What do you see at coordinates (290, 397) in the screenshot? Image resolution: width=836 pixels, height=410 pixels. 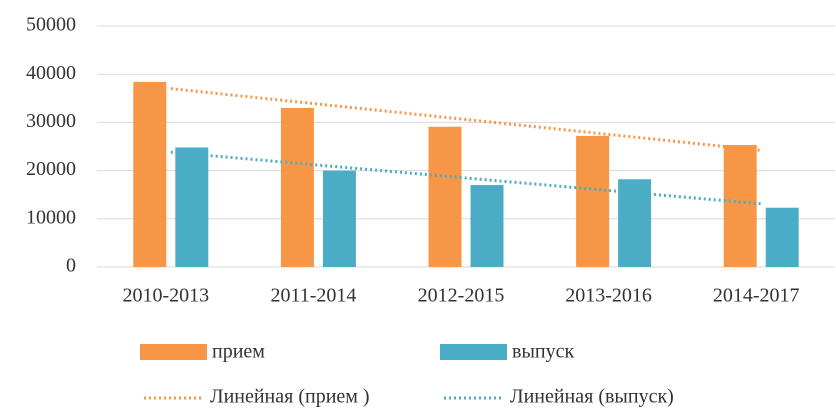 I see `legend-label: Линейная (прием )` at bounding box center [290, 397].